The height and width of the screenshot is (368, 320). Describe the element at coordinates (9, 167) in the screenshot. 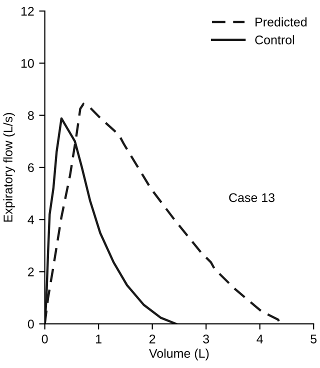

I see `y-axis-title: Expiratory flow (L/s)` at that location.